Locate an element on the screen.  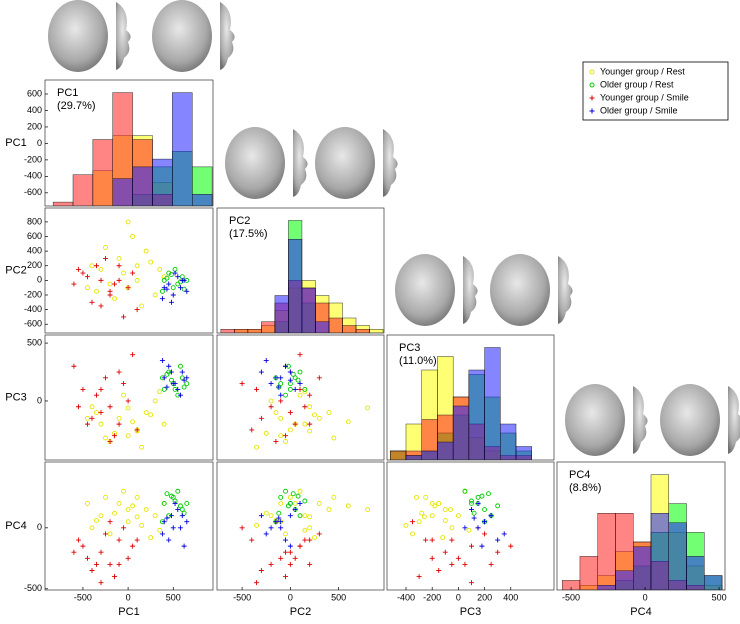
face-profile is located at coordinates (123, 36).